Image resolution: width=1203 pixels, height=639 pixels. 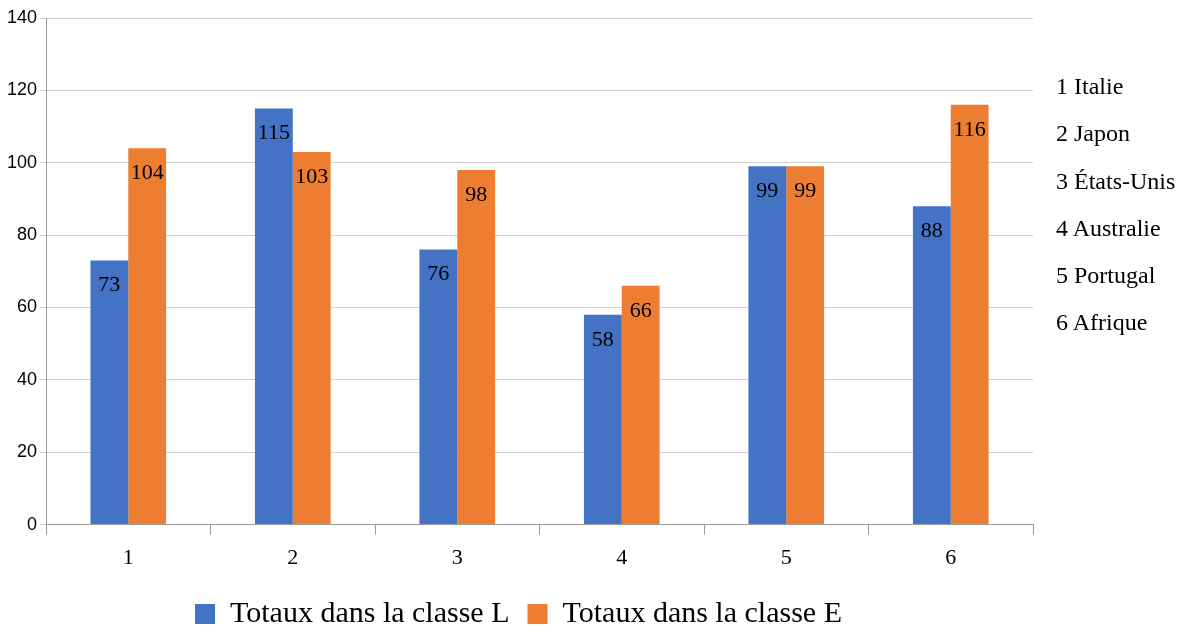 I want to click on y-tick-label: 140, so click(x=22, y=16).